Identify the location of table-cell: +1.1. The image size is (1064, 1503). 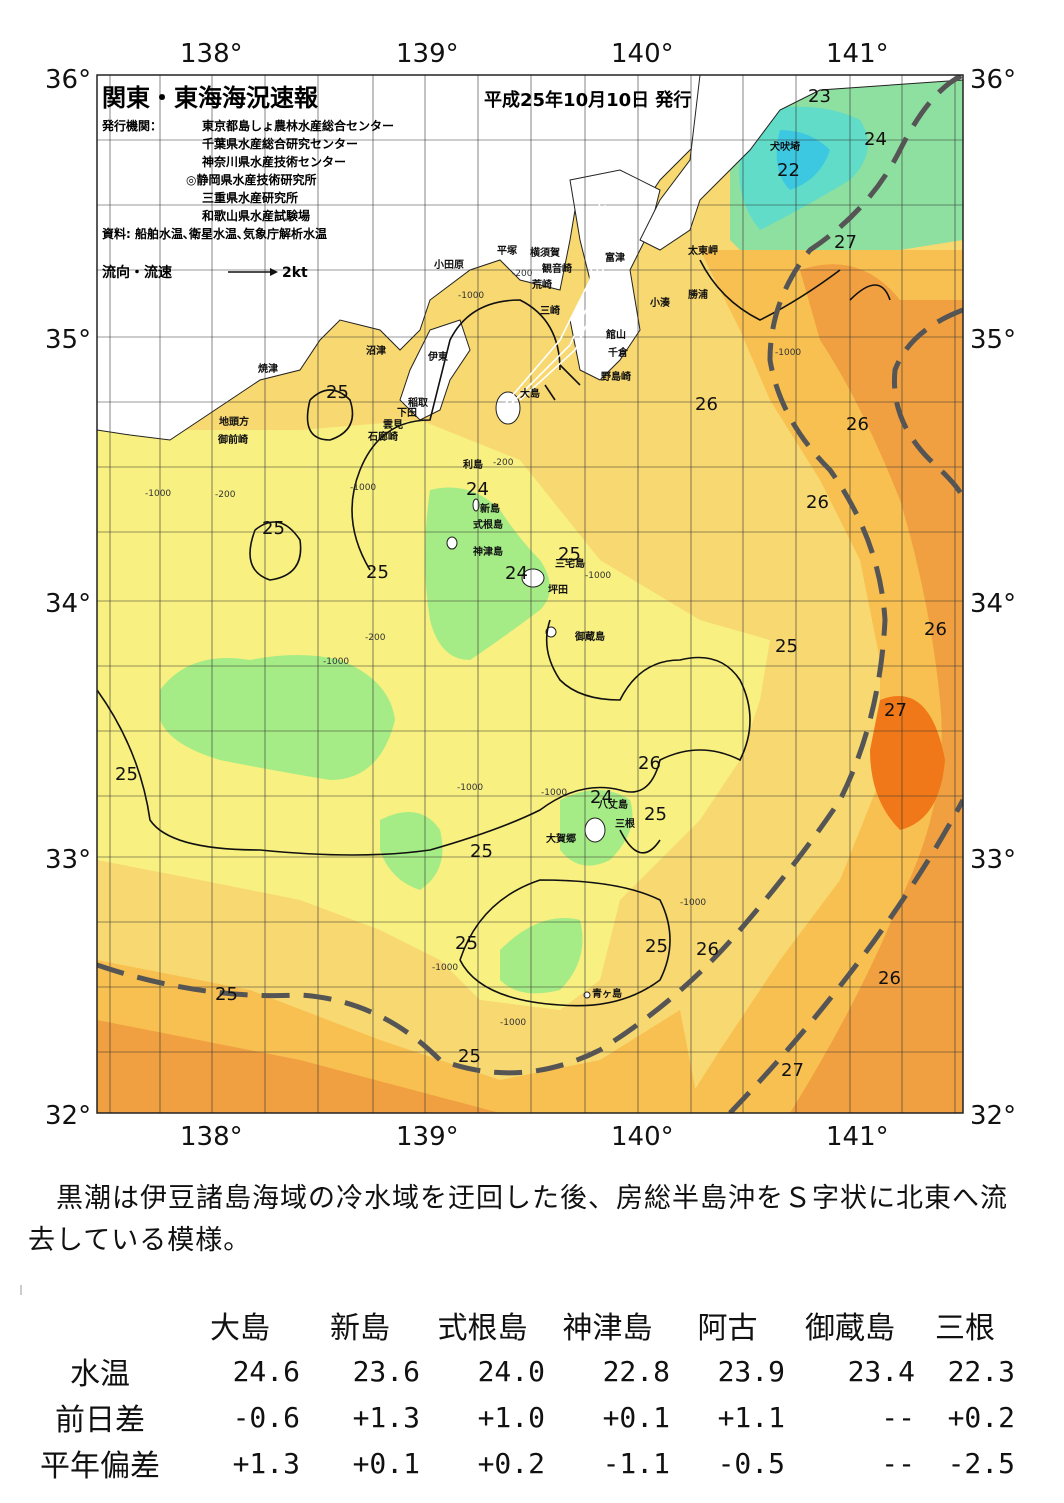
(751, 1417).